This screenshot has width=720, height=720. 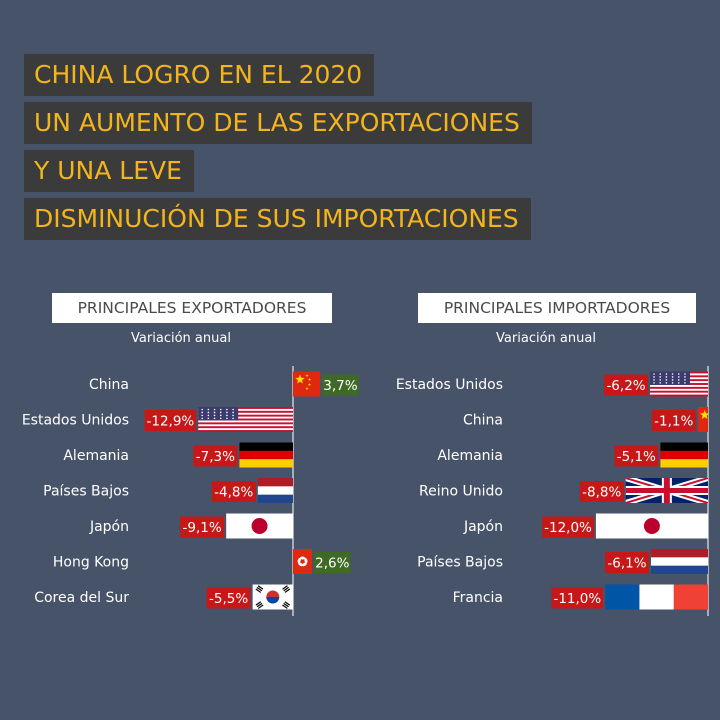 I want to click on importers-value-label: -12,0%, so click(x=568, y=528).